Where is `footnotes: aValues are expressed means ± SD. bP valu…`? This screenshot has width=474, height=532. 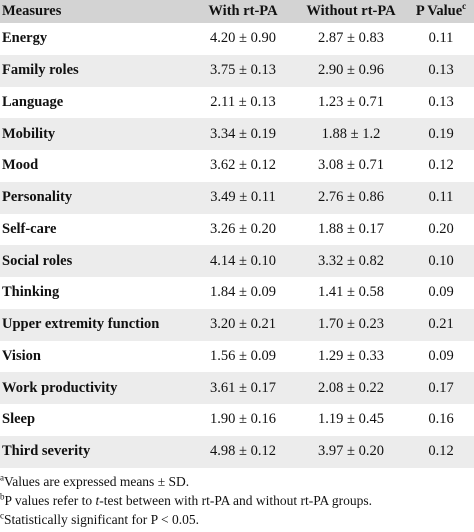
footnotes: aValues are expressed means ± SD. bP valu… is located at coordinates (237, 500).